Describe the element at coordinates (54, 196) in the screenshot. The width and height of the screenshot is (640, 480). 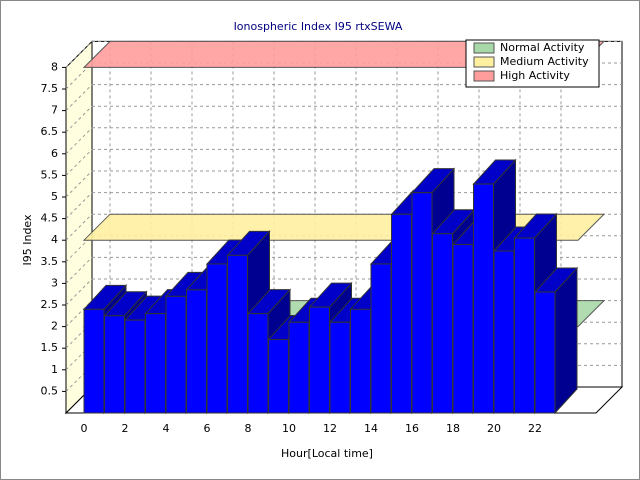
I see `y-tick-label: 5` at that location.